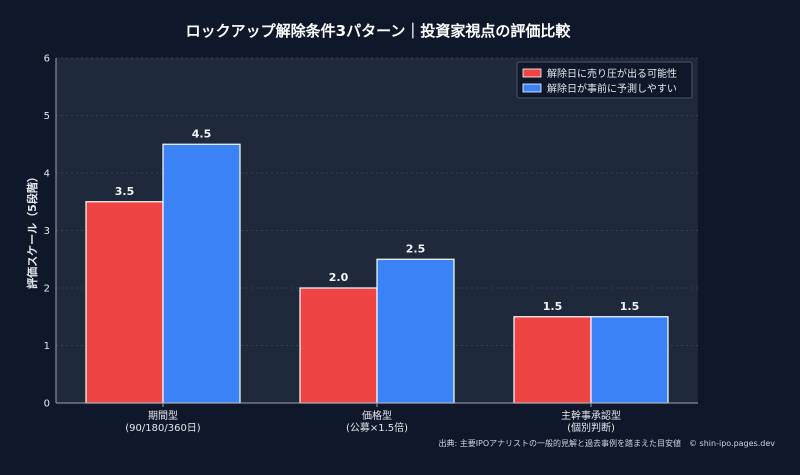  I want to click on y-tick-label: 4, so click(47, 174).